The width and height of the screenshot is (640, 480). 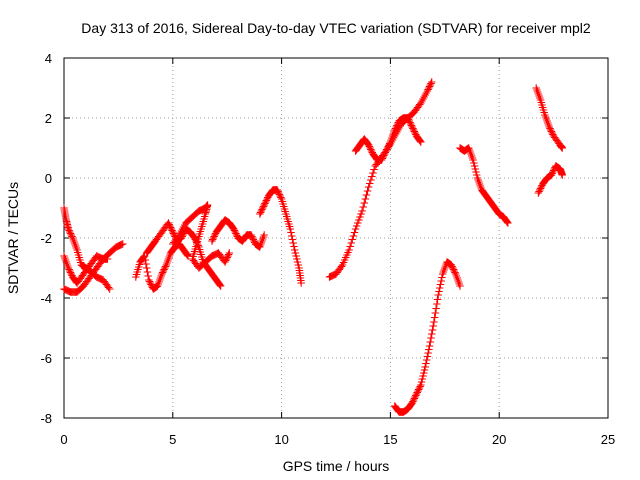 I want to click on x-tick-label: 0, so click(x=63, y=439).